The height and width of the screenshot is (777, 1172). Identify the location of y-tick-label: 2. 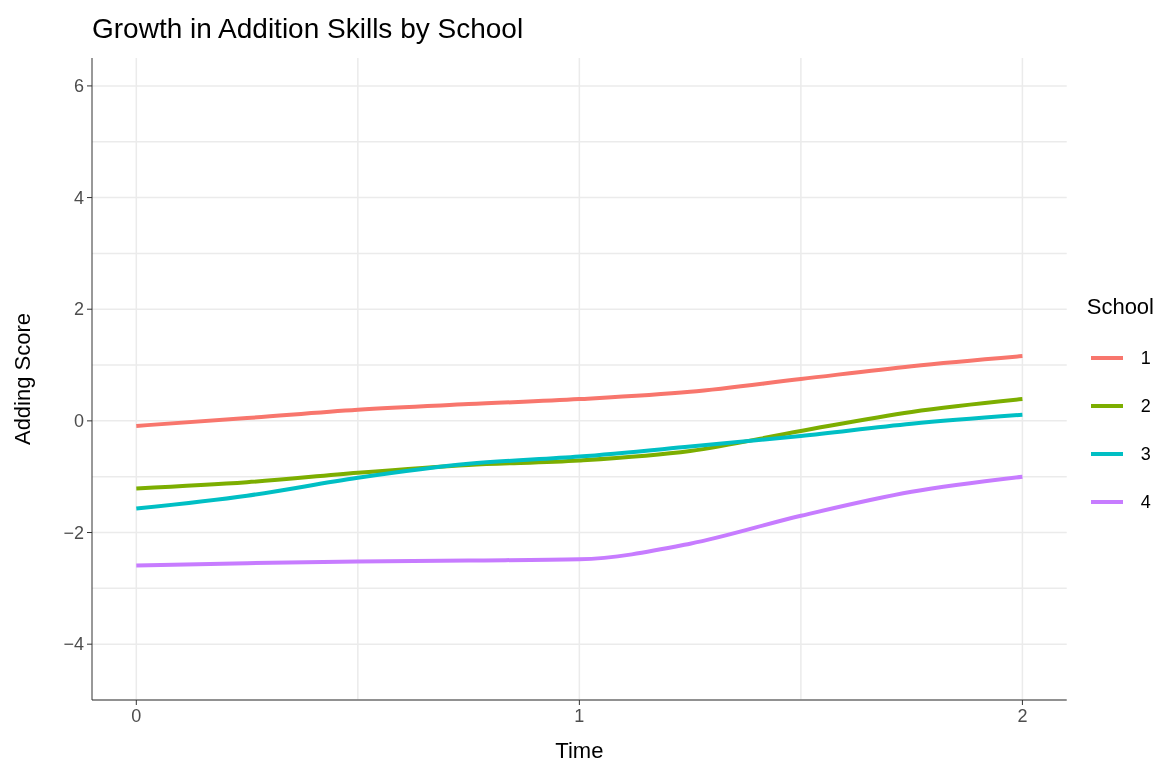
(78, 309).